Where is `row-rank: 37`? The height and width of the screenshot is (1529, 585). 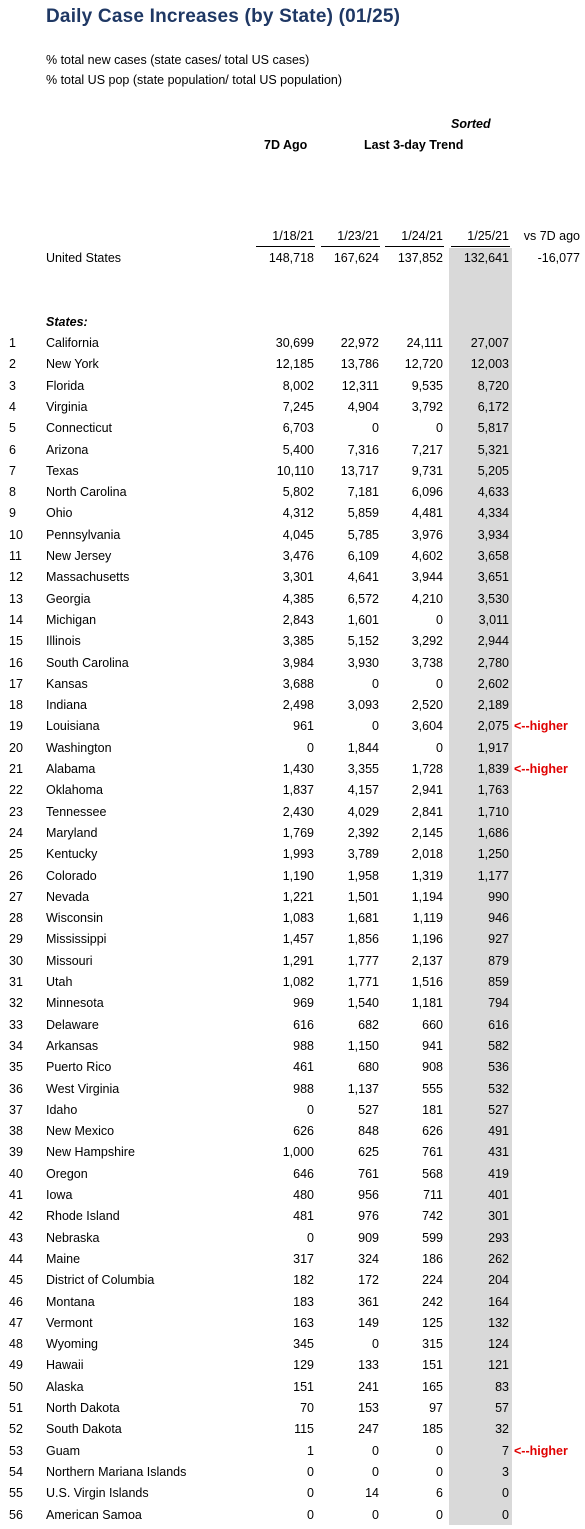
row-rank: 37 is located at coordinates (16, 1109).